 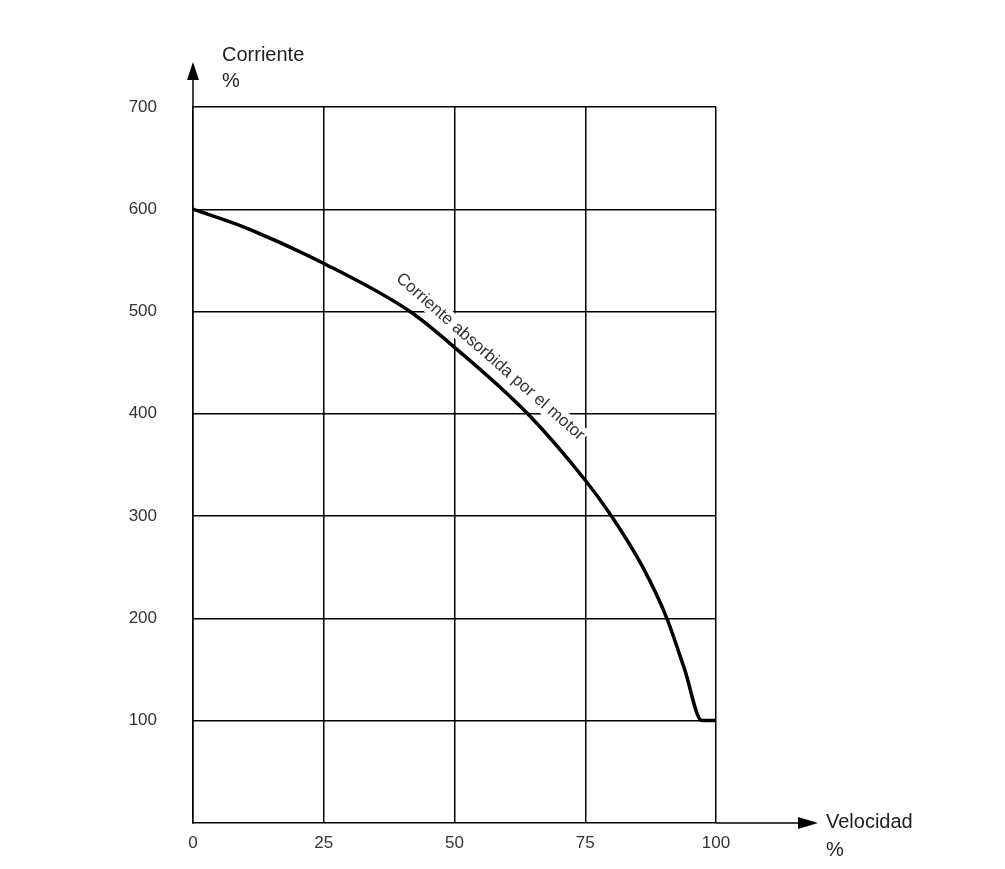 I want to click on x-tick-label: 50, so click(x=454, y=842).